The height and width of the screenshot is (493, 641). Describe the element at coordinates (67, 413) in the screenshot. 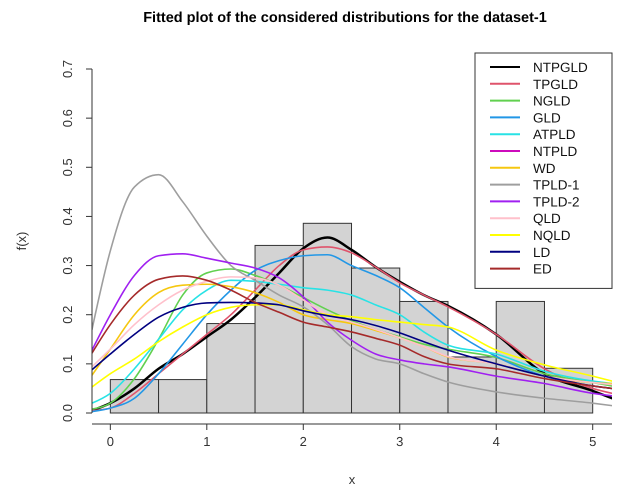

I see `y-tick-label: 0.0` at that location.